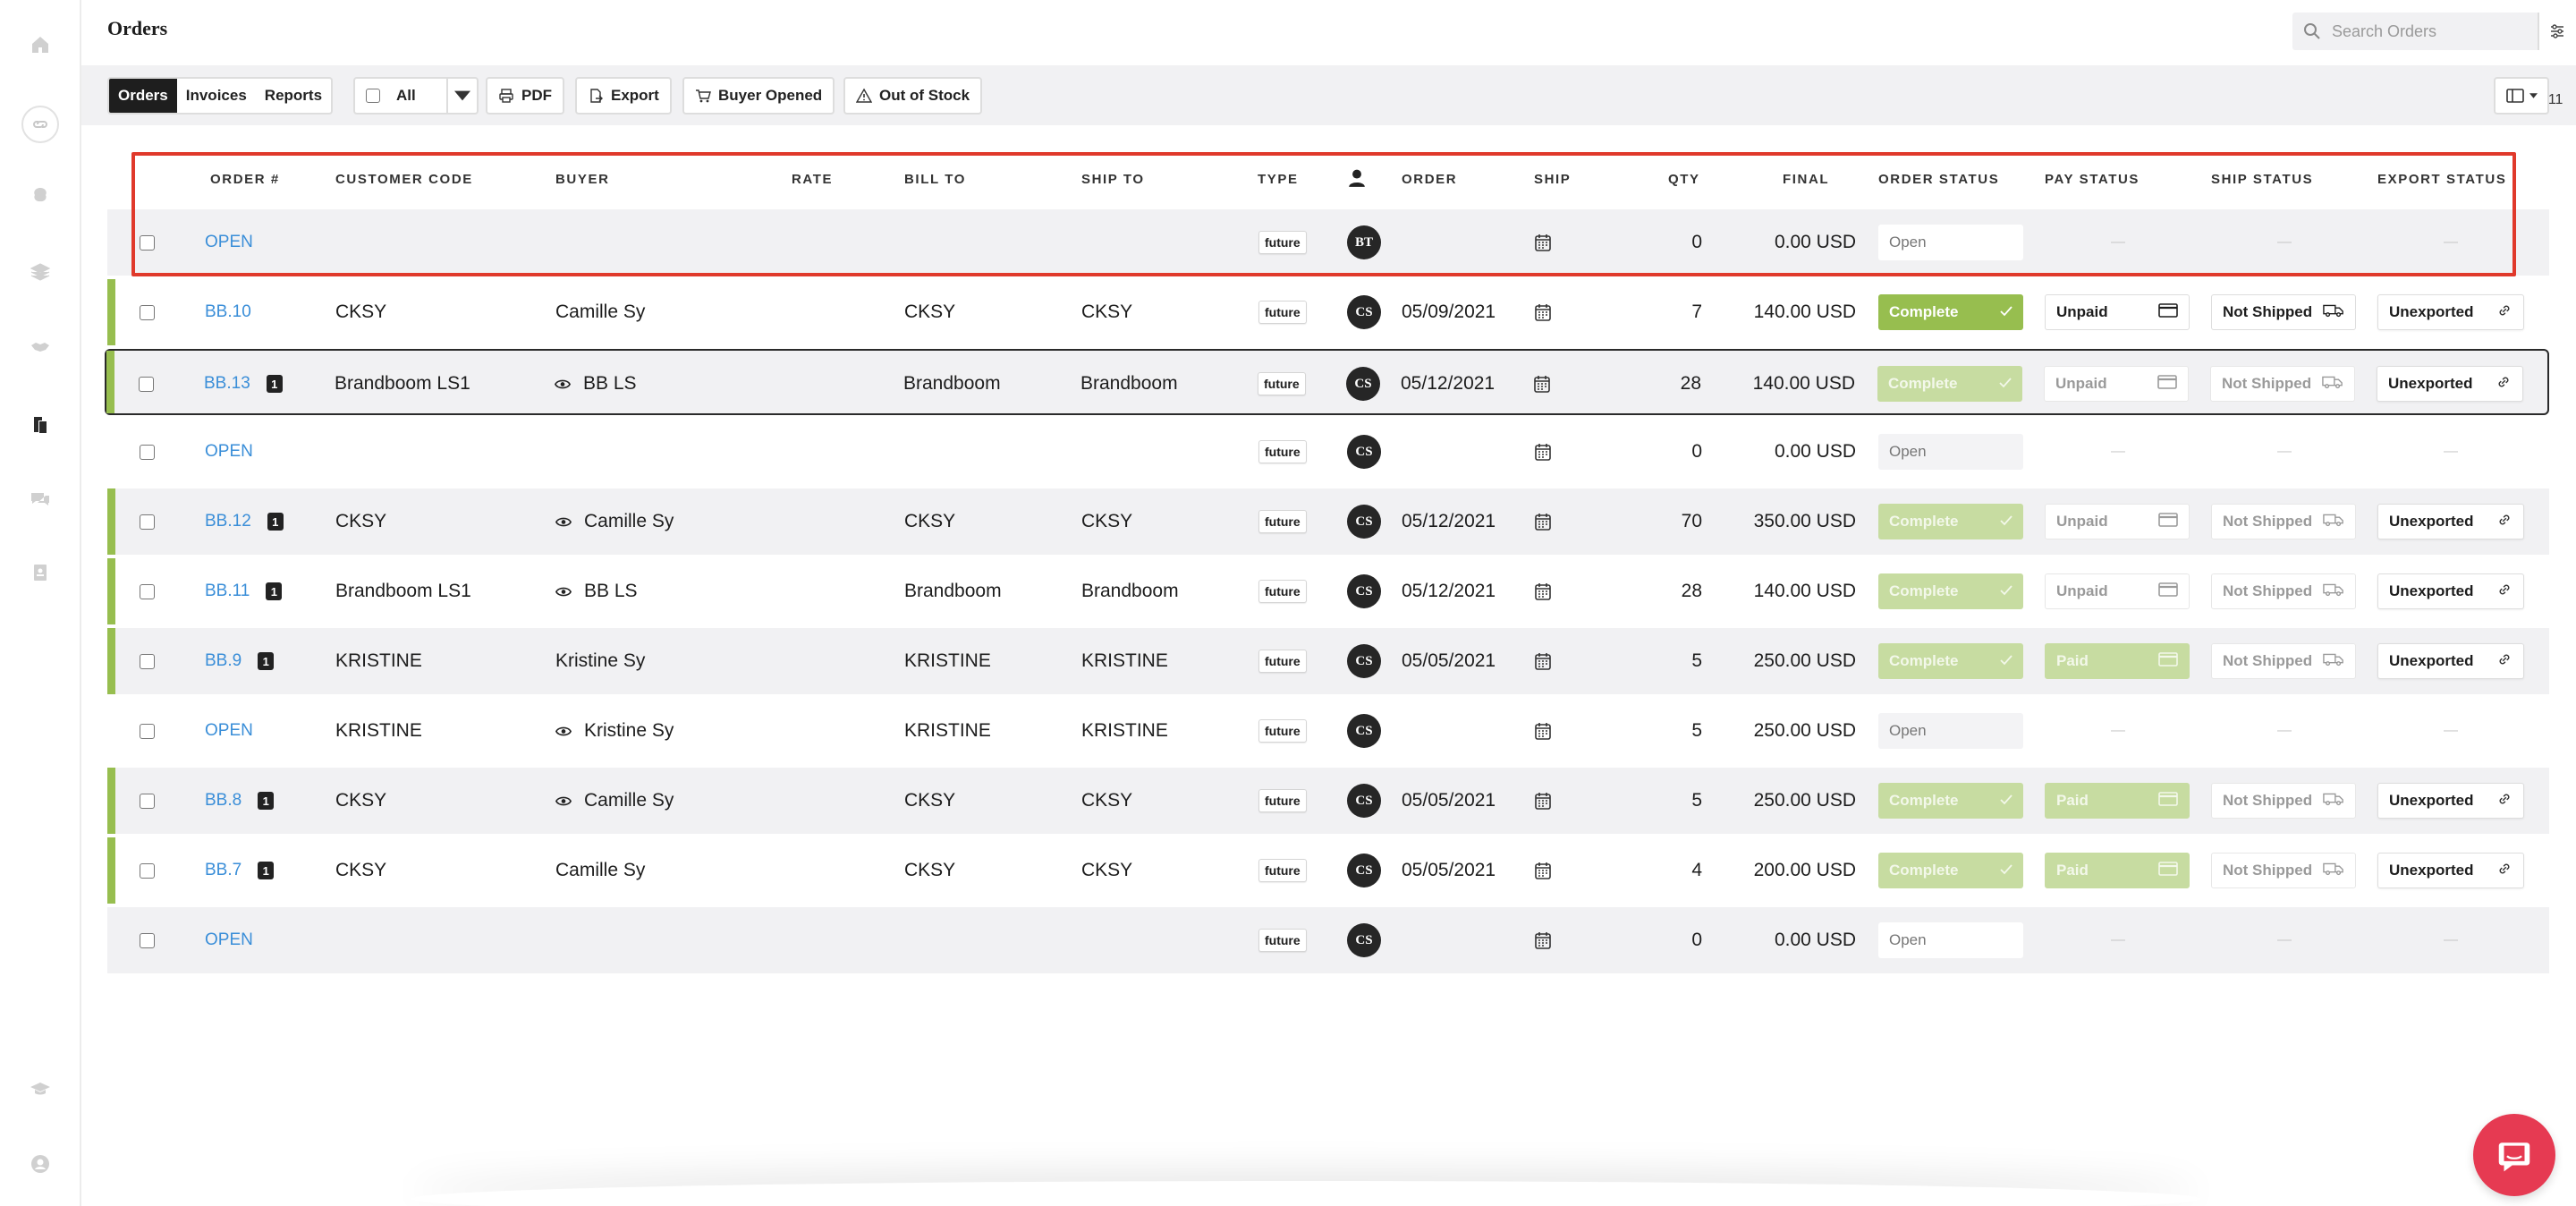 The height and width of the screenshot is (1206, 2576). Describe the element at coordinates (40, 272) in the screenshot. I see `layers-icon` at that location.